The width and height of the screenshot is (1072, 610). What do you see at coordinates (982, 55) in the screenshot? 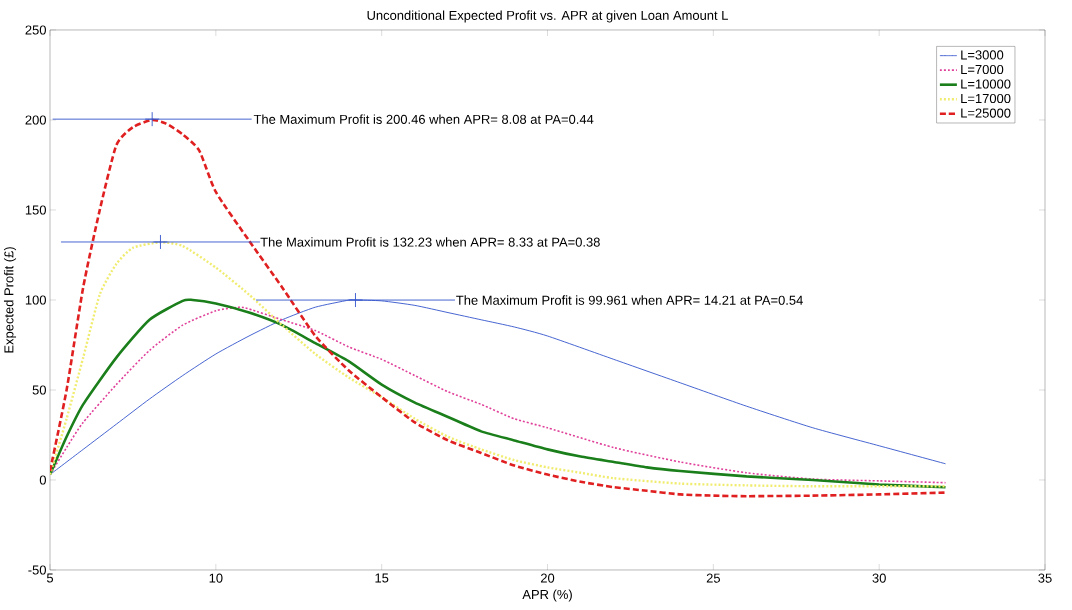
I see `legend-label: L=3000` at bounding box center [982, 55].